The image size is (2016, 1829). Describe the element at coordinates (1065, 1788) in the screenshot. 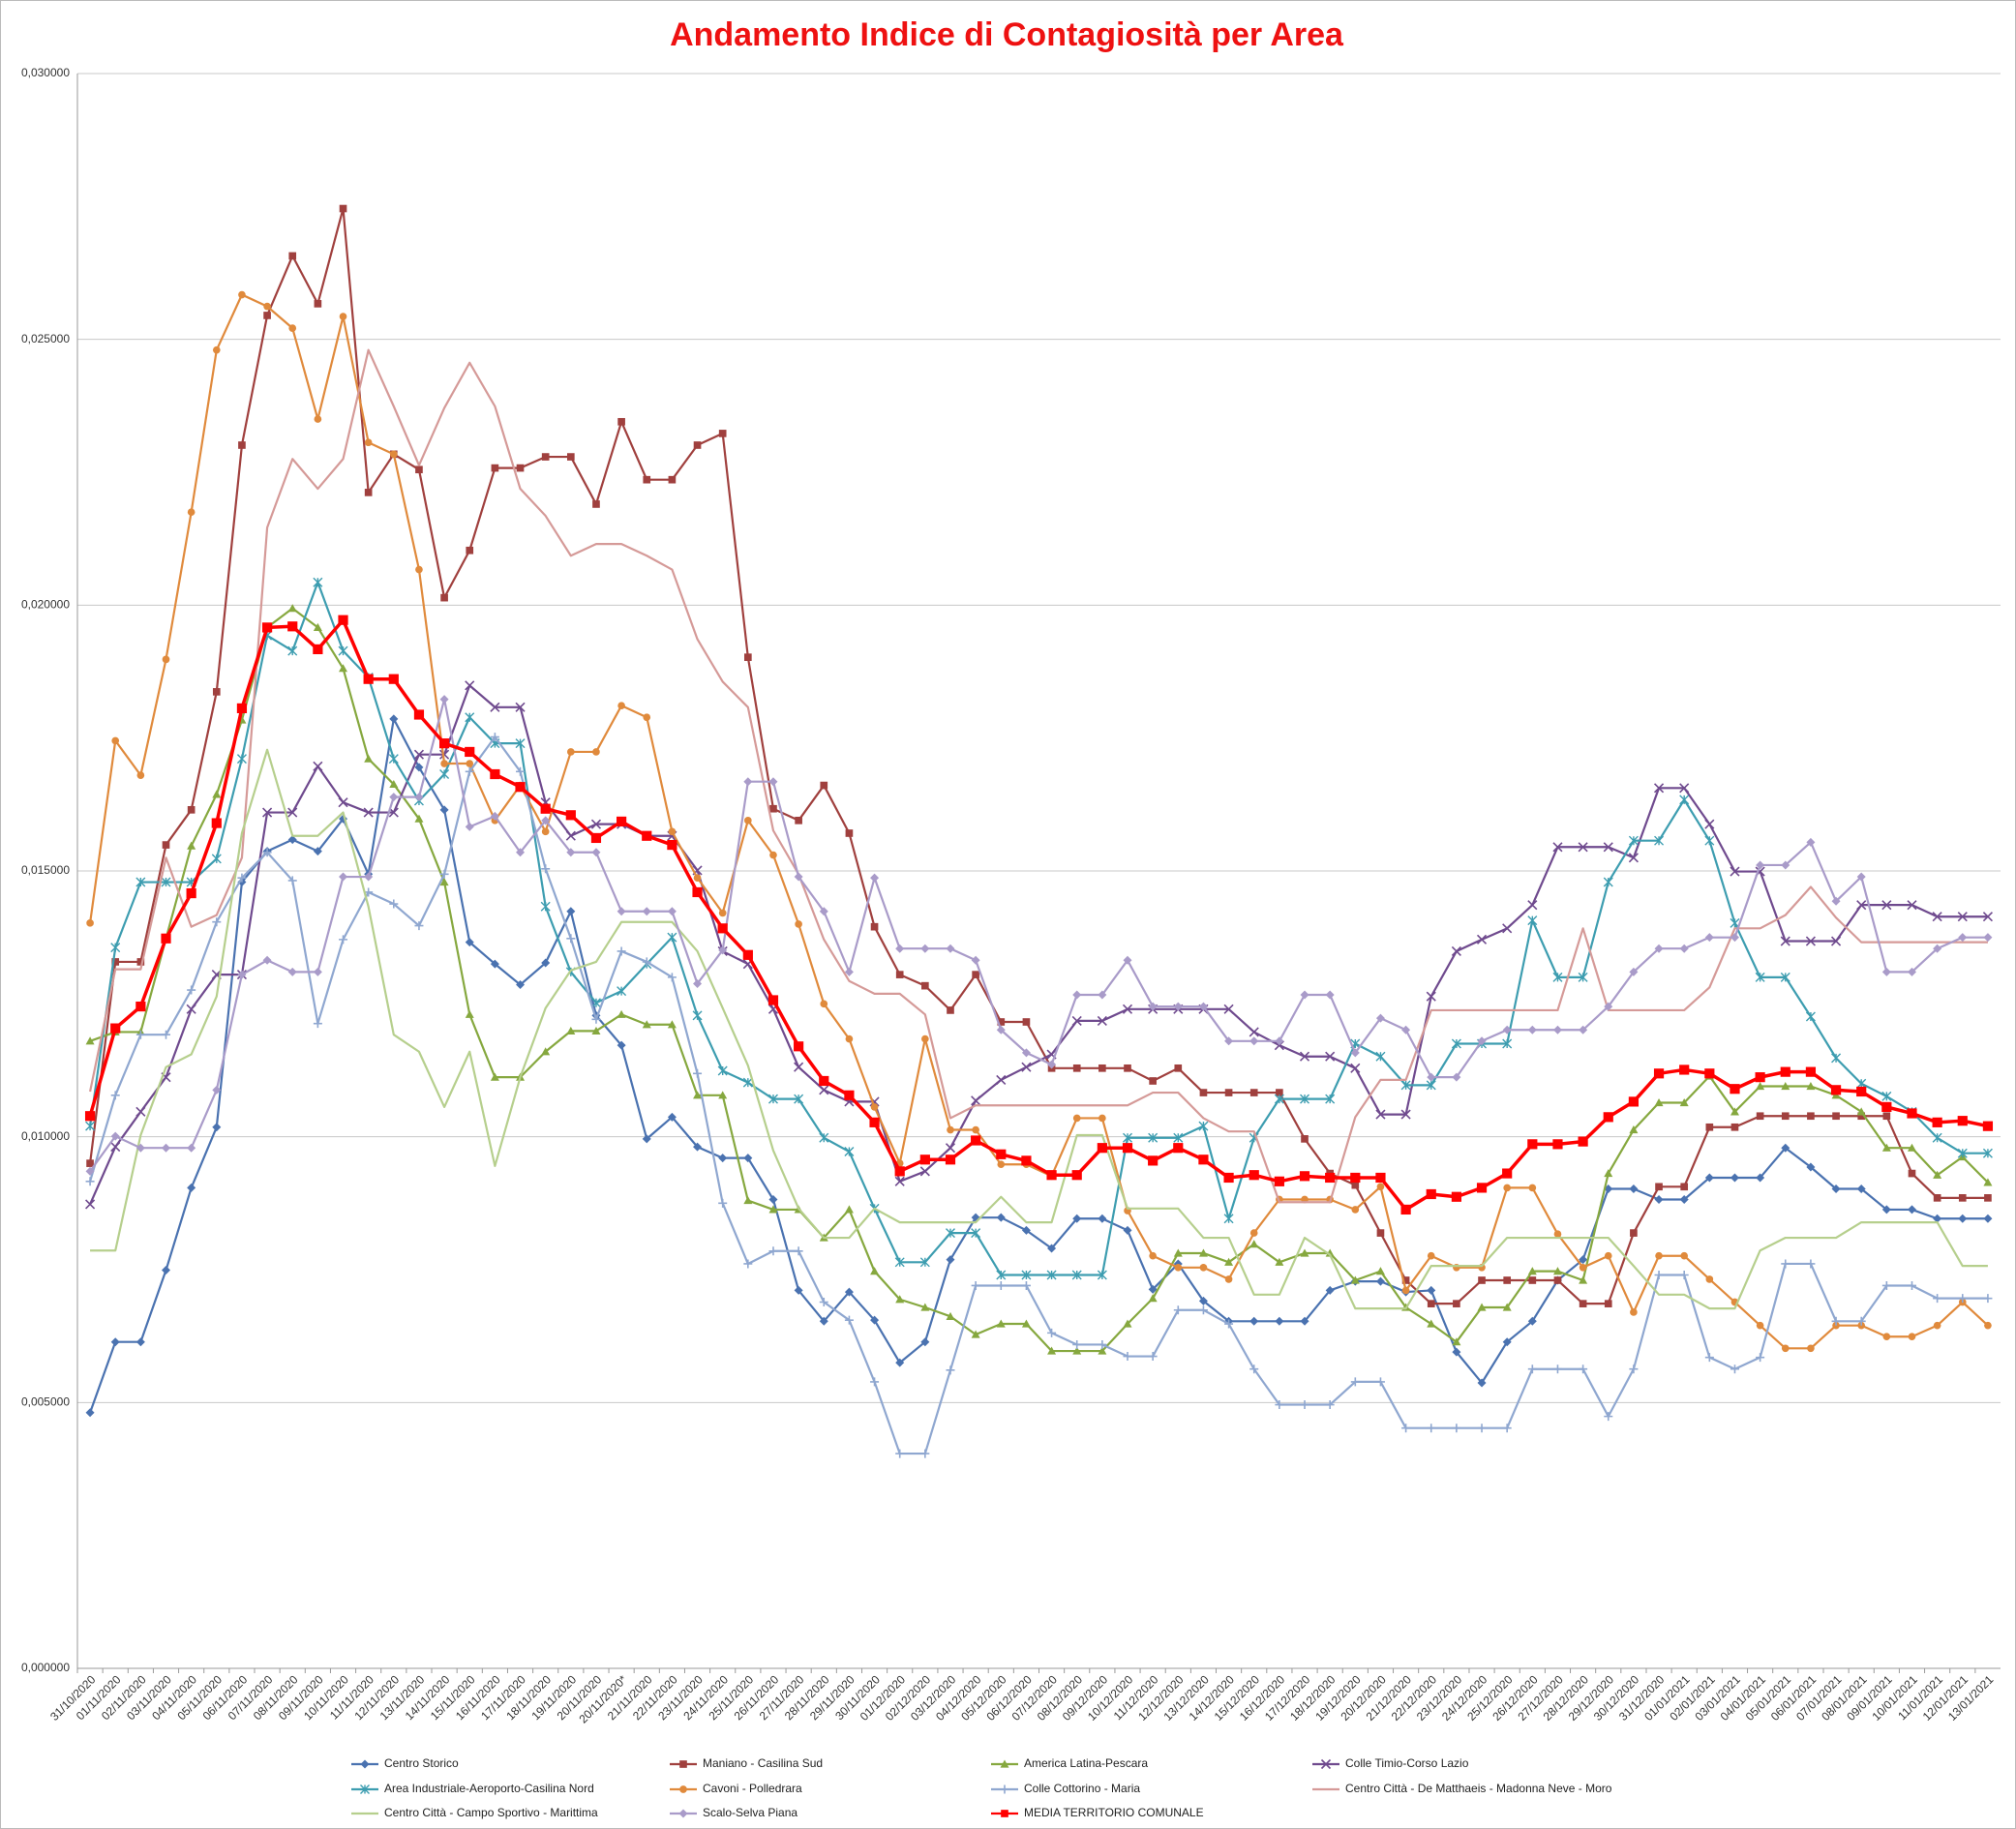

I see `legend-item: Colle Cottorino - Maria` at that location.